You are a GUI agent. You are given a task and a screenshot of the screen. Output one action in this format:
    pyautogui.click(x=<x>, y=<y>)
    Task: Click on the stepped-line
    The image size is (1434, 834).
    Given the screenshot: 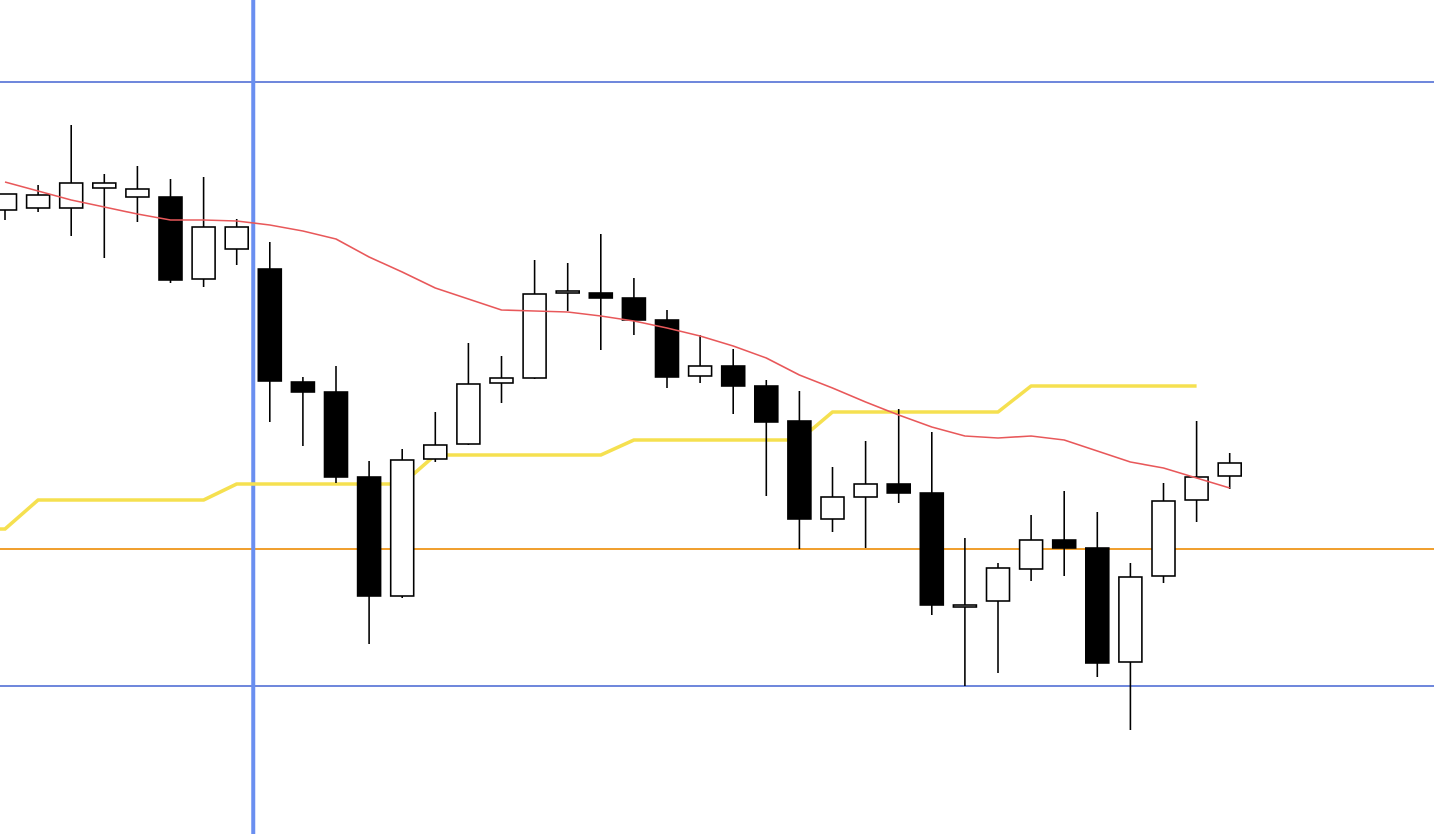 What is the action you would take?
    pyautogui.click(x=598, y=457)
    